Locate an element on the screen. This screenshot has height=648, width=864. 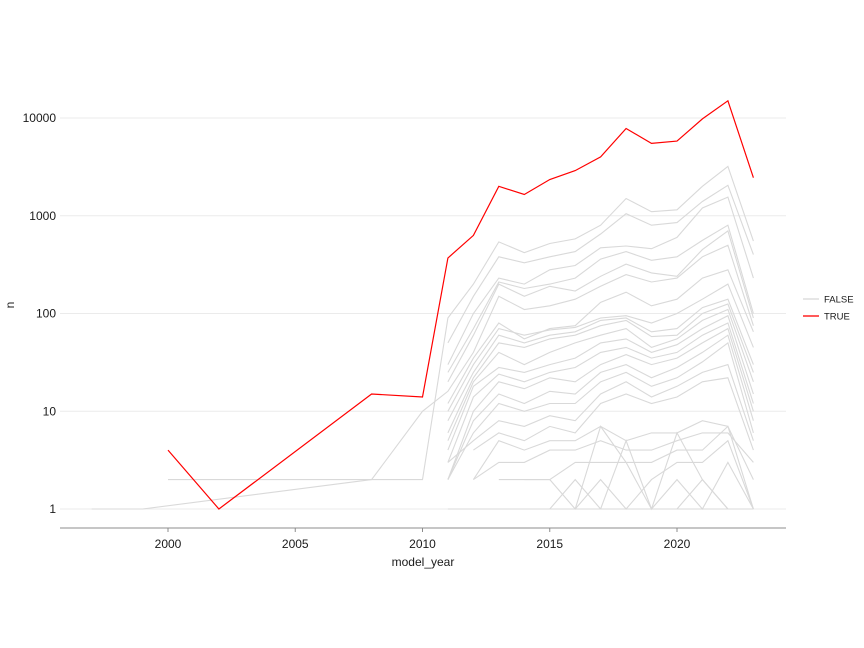
x-axis: 2000 2005 2010 2015 2020 is located at coordinates (423, 539).